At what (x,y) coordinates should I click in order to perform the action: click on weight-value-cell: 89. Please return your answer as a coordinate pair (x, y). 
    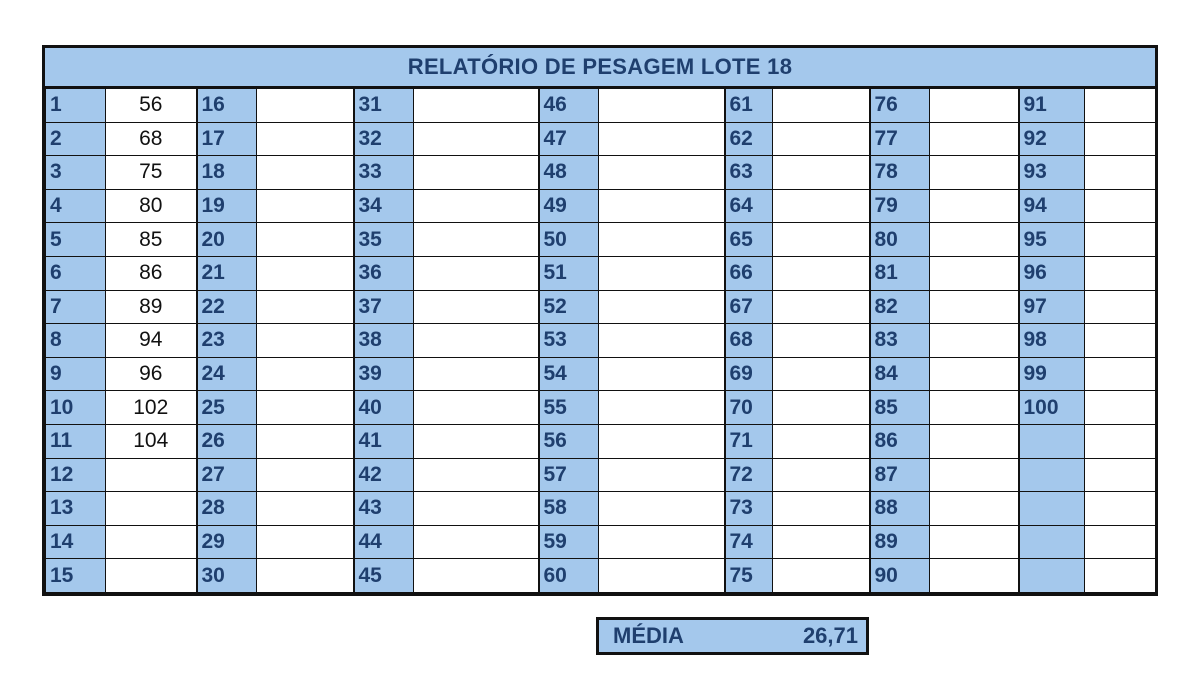
    Looking at the image, I should click on (151, 307).